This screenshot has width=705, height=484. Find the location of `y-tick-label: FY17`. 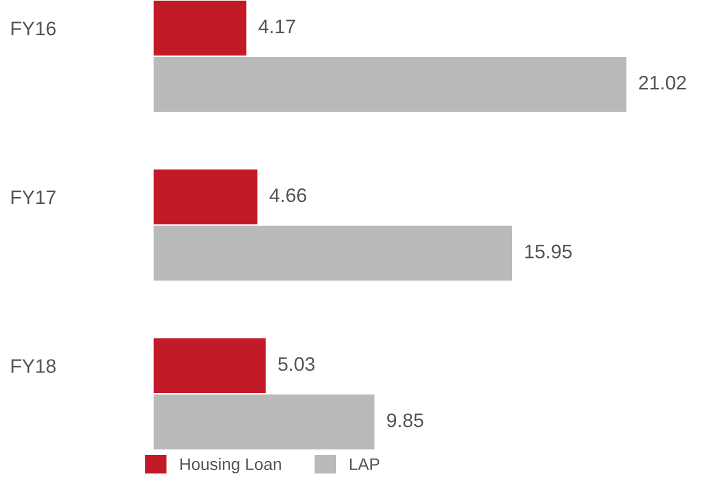

y-tick-label: FY17 is located at coordinates (34, 197).